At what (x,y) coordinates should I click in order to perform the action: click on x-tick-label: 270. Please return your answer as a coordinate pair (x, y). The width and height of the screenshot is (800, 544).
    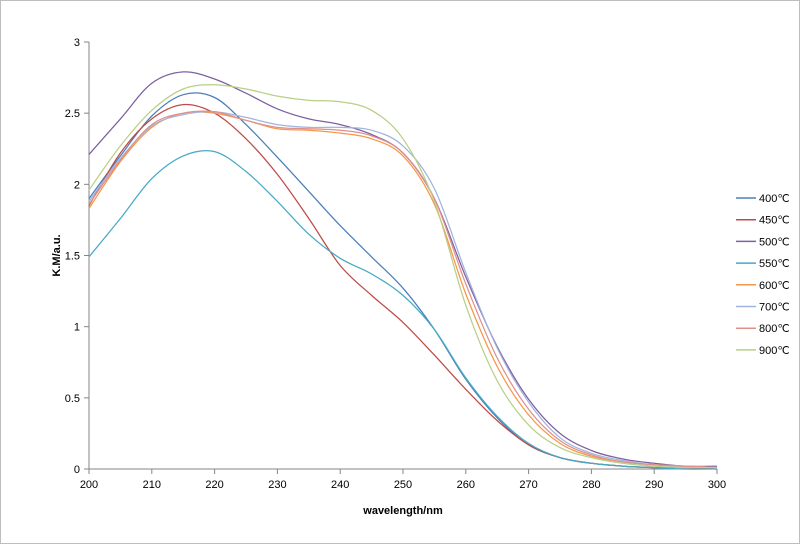
    Looking at the image, I should click on (528, 485).